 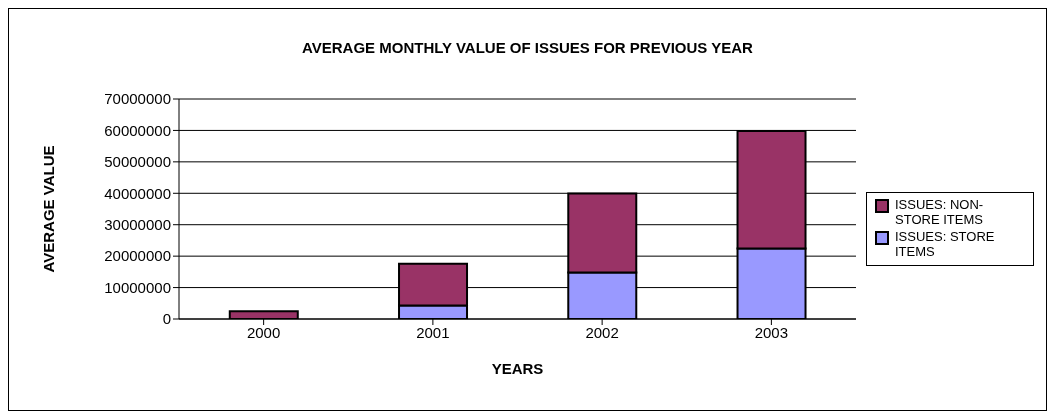 I want to click on y-tick-label: 50000000, so click(x=137, y=162).